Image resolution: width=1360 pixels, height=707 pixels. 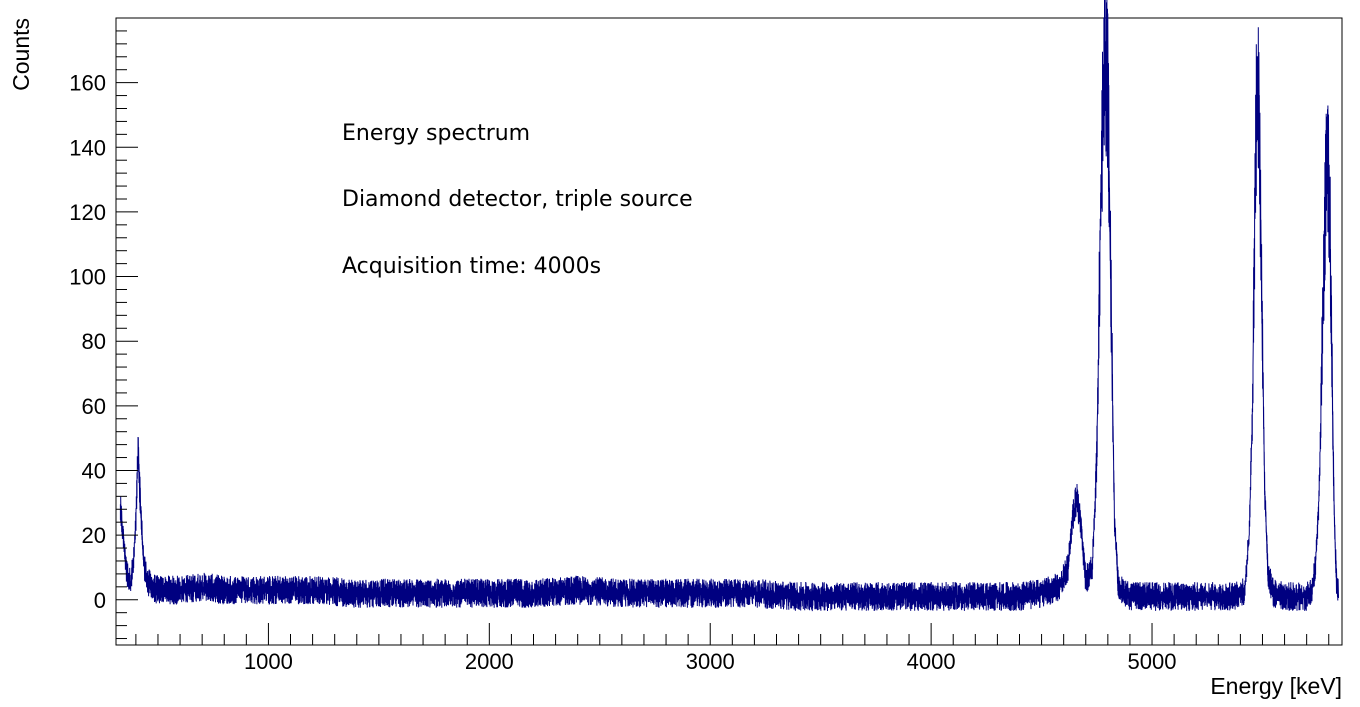 I want to click on y-tick-label: 120, so click(x=87, y=212).